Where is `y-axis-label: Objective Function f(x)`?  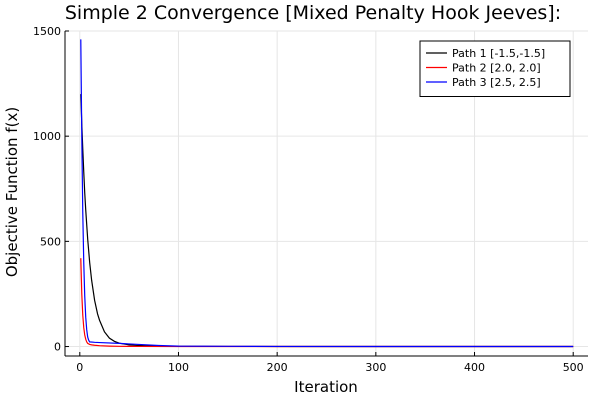 y-axis-label: Objective Function f(x) is located at coordinates (12, 192).